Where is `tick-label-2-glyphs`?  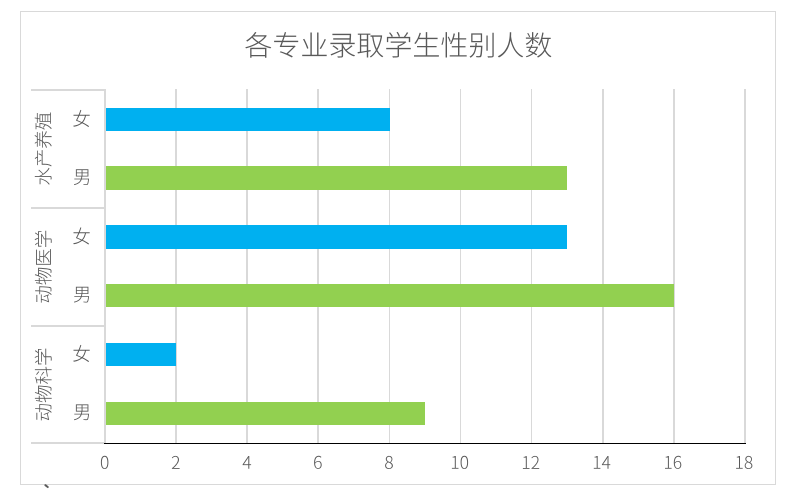
tick-label-2-glyphs is located at coordinates (247, 462).